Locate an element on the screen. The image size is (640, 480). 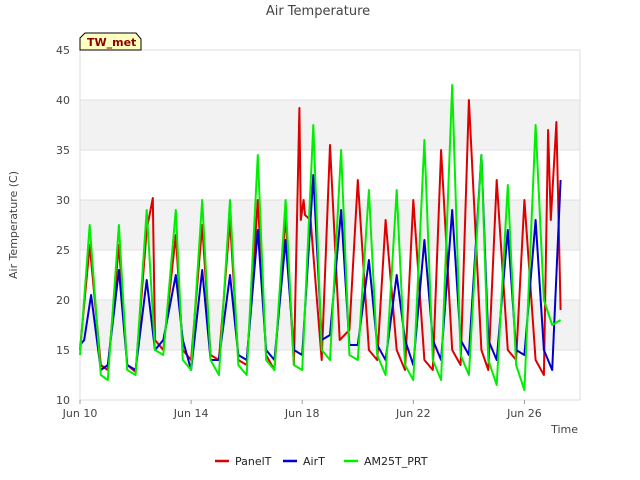
legend-item-airt: AirT is located at coordinates (304, 461).